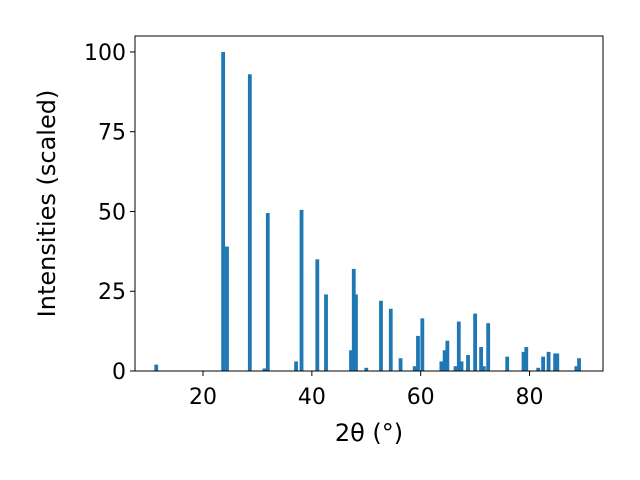 The image size is (640, 480). I want to click on x-tick-label: 60, so click(421, 397).